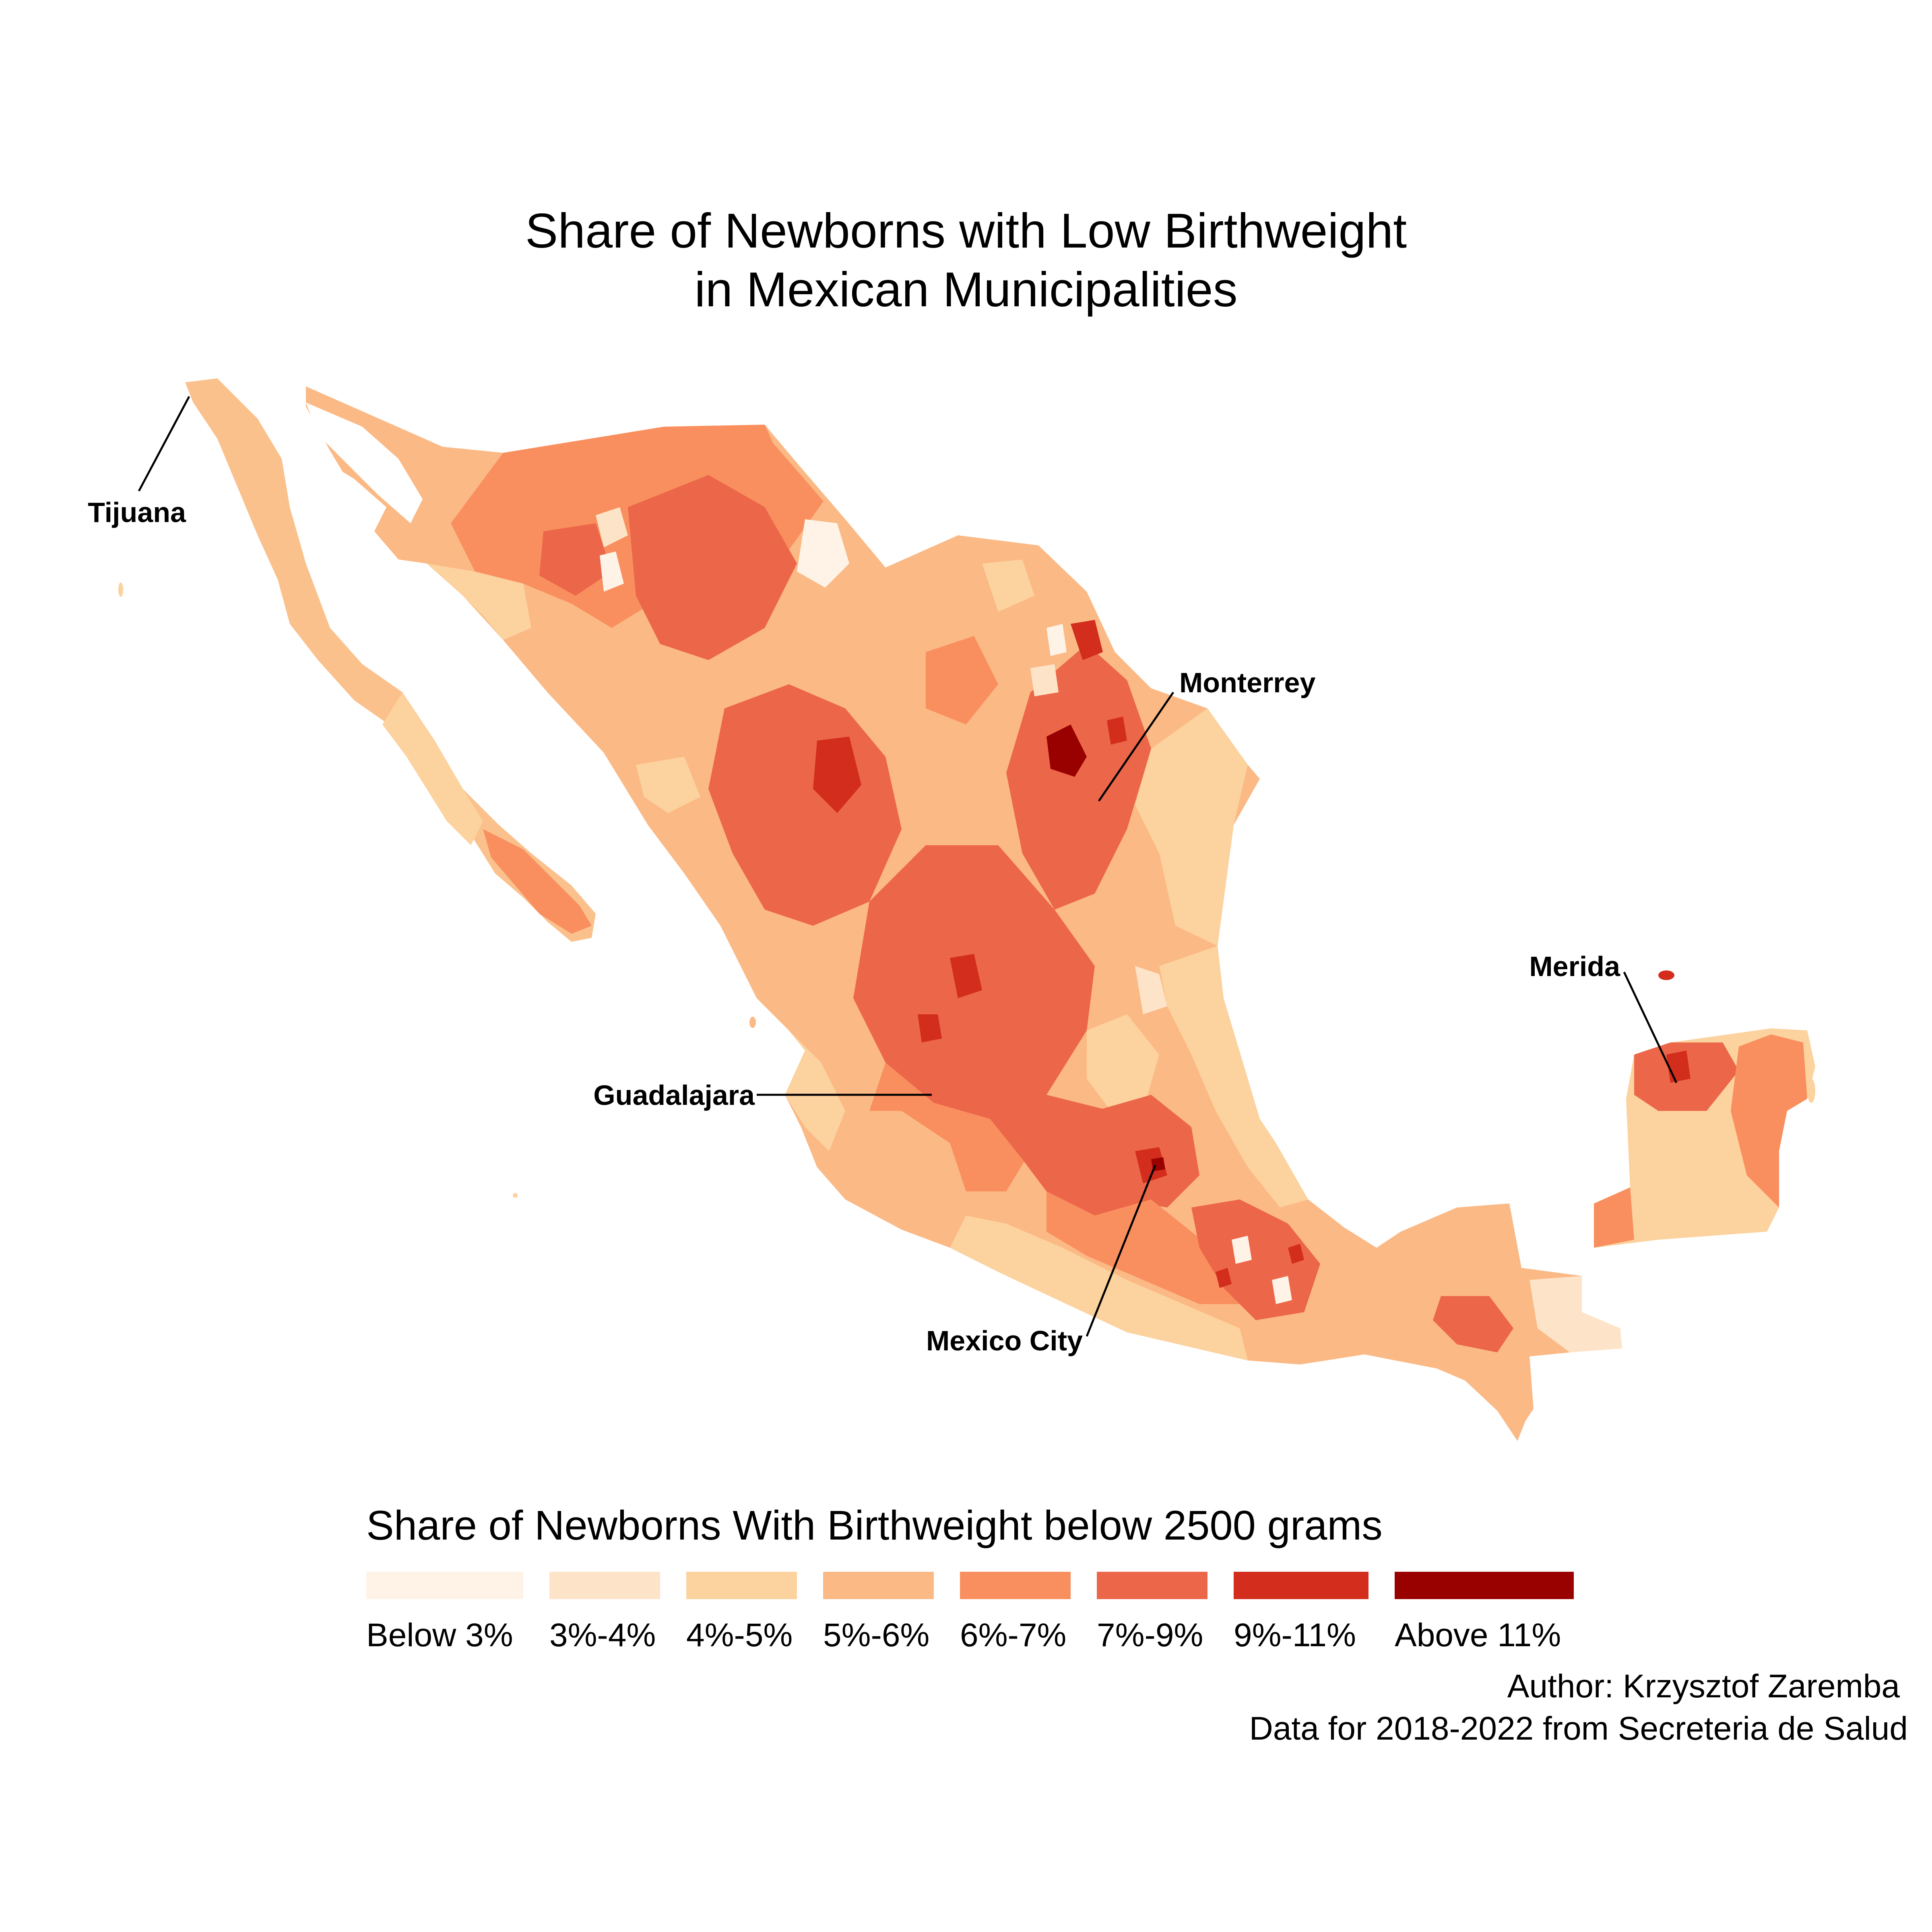 Image resolution: width=1932 pixels, height=1932 pixels. What do you see at coordinates (364, 463) in the screenshot?
I see `gulf-of-california-upper` at bounding box center [364, 463].